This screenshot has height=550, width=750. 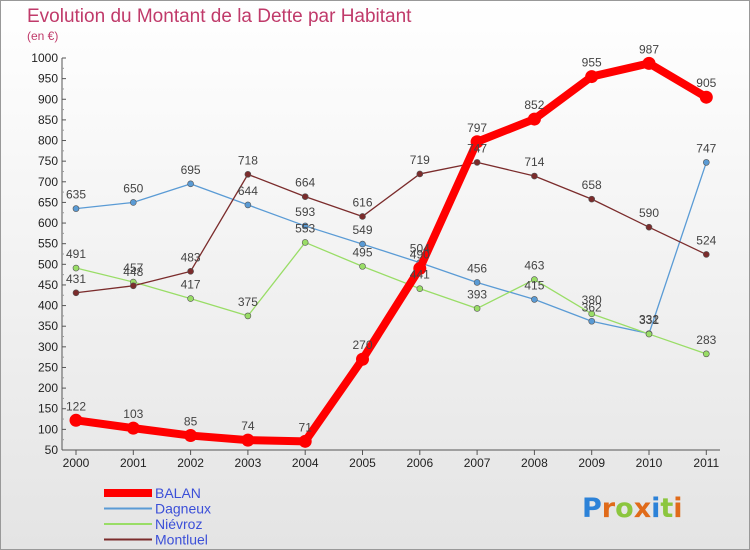 I want to click on data-label-balan: 122, so click(x=76, y=406).